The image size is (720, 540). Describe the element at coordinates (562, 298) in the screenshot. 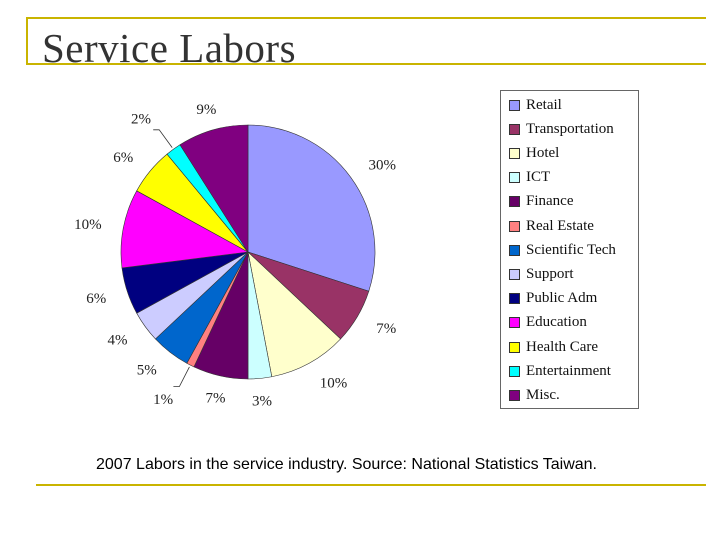

I see `legend-label: Public Adm` at that location.